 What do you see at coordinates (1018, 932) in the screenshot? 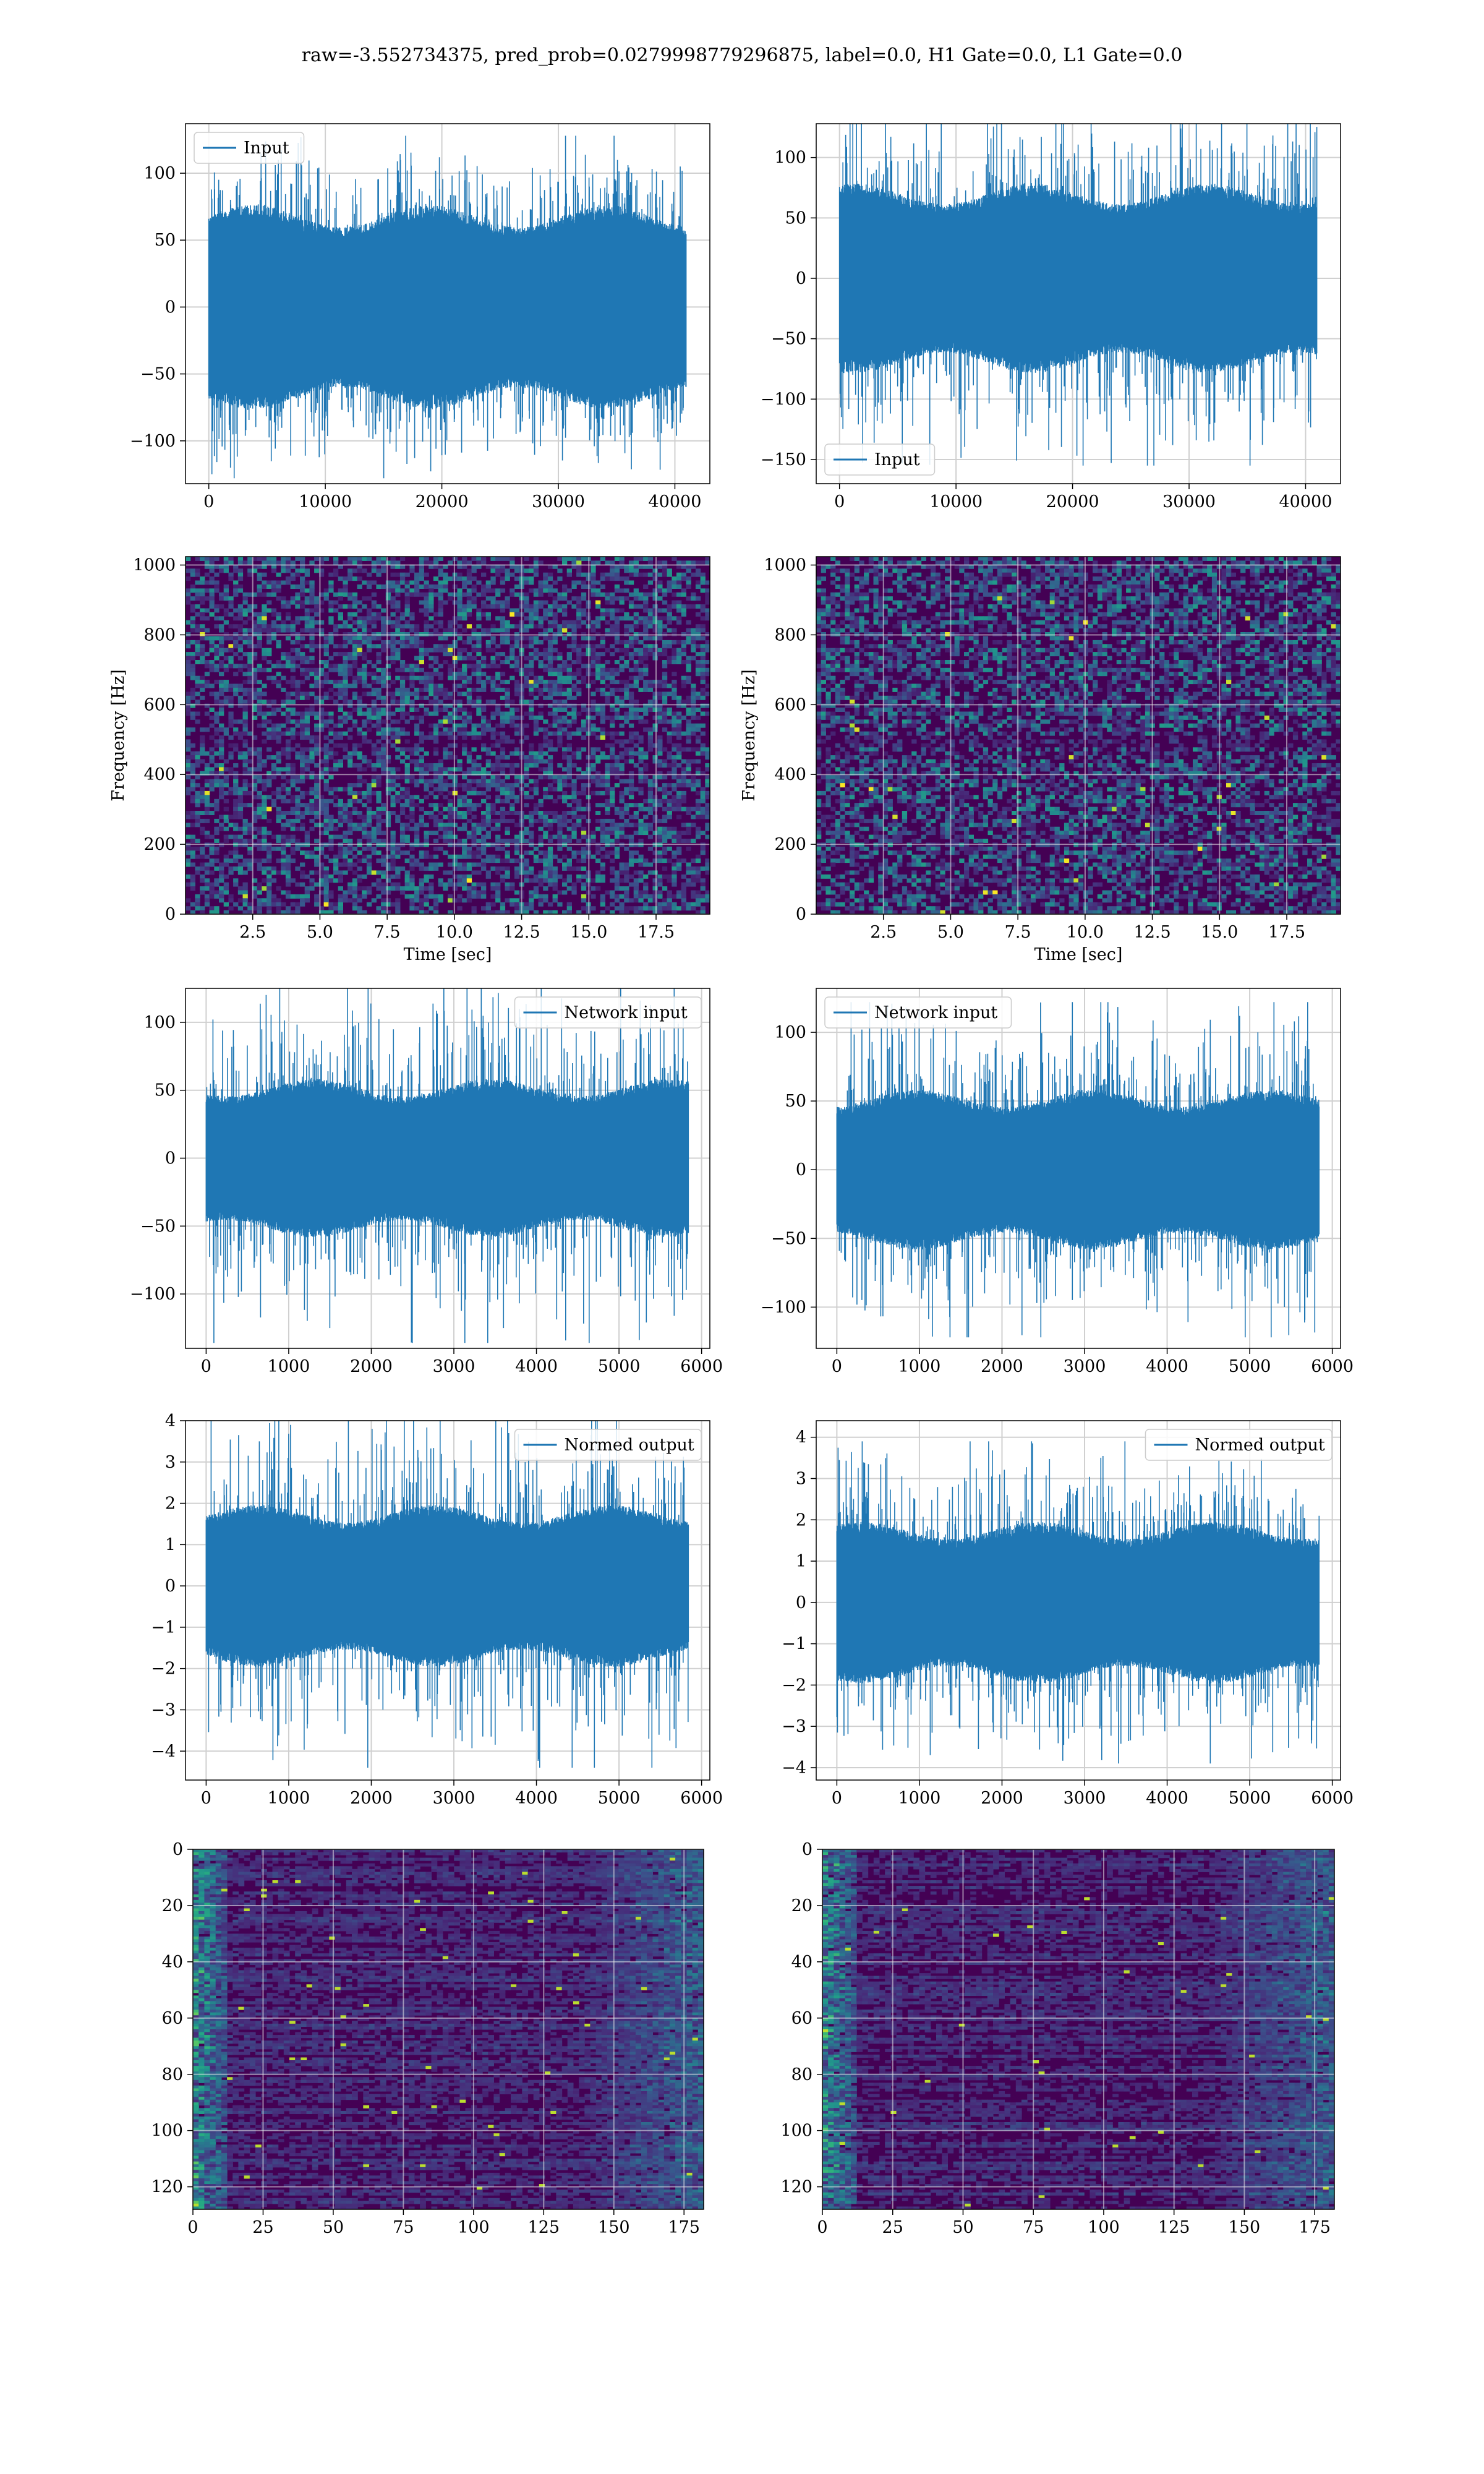
I see `x-tick-label: 7.5` at bounding box center [1018, 932].